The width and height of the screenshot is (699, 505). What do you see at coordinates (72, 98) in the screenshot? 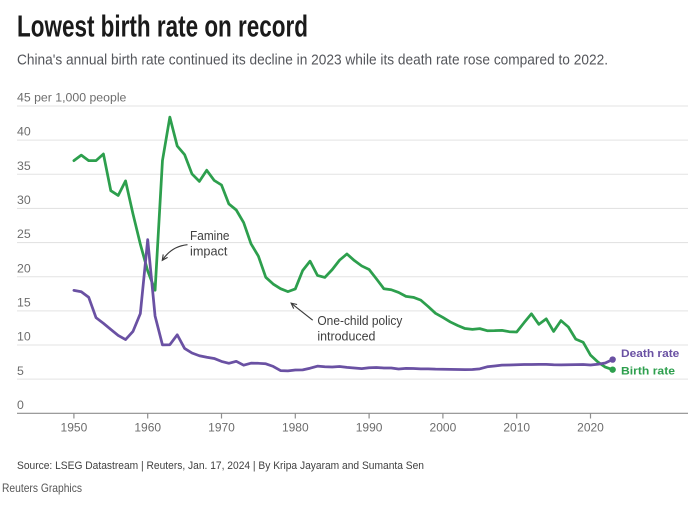
I see `y-axis-unit-label: 45 per 1,000 people` at bounding box center [72, 98].